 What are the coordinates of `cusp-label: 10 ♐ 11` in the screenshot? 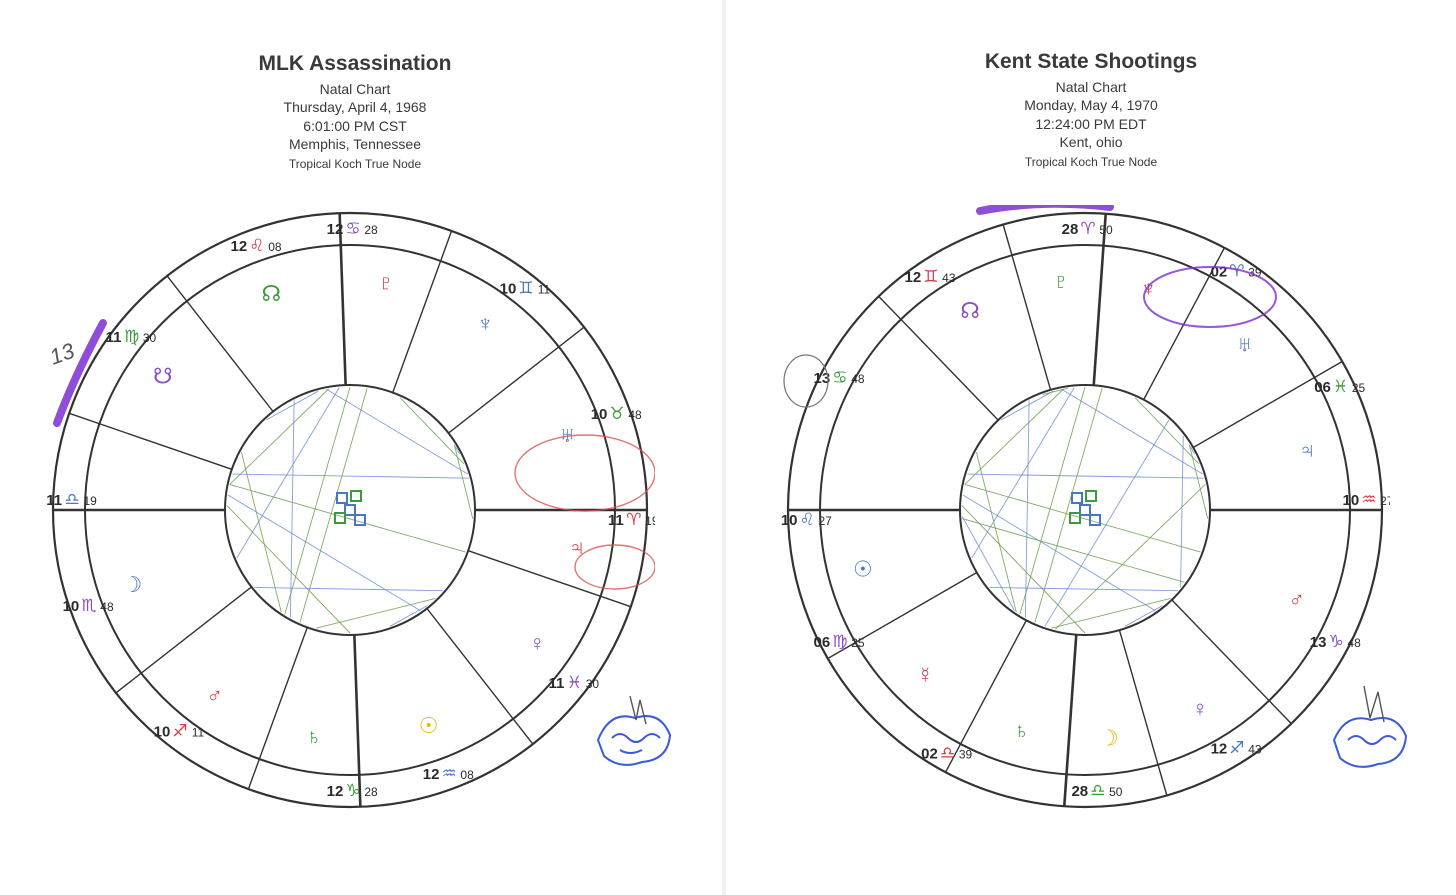 It's located at (179, 730).